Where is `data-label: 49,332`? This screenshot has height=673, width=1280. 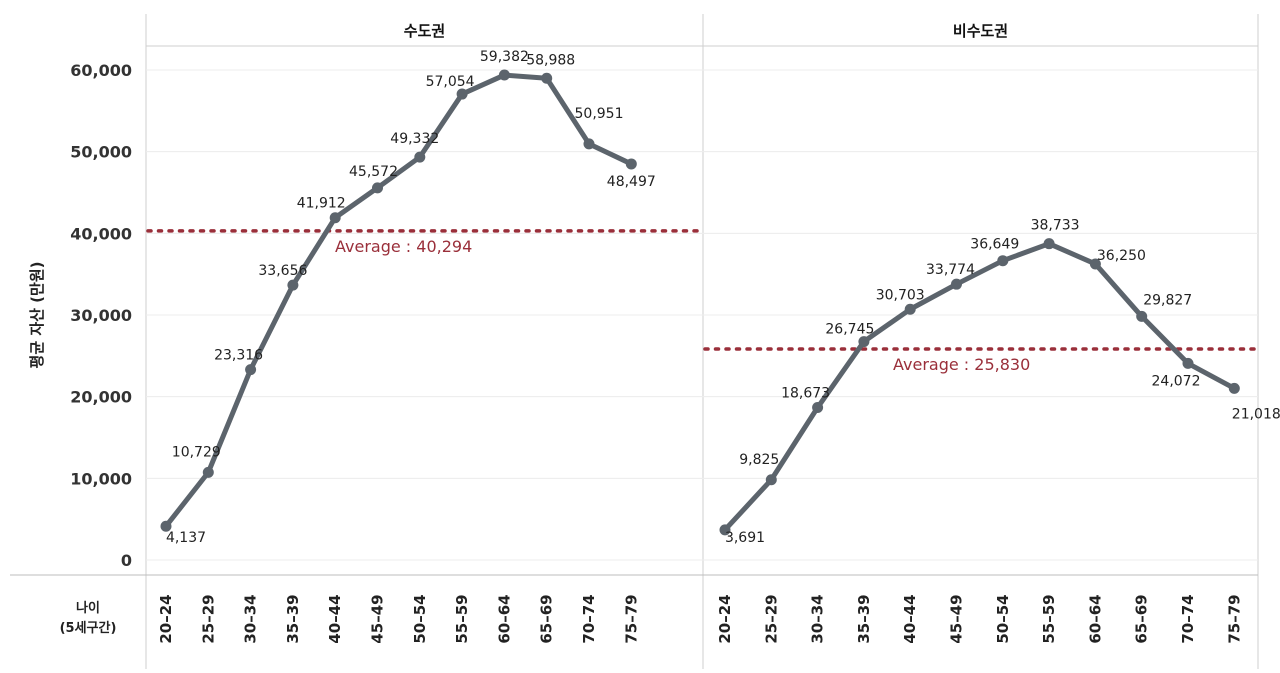 data-label: 49,332 is located at coordinates (414, 139).